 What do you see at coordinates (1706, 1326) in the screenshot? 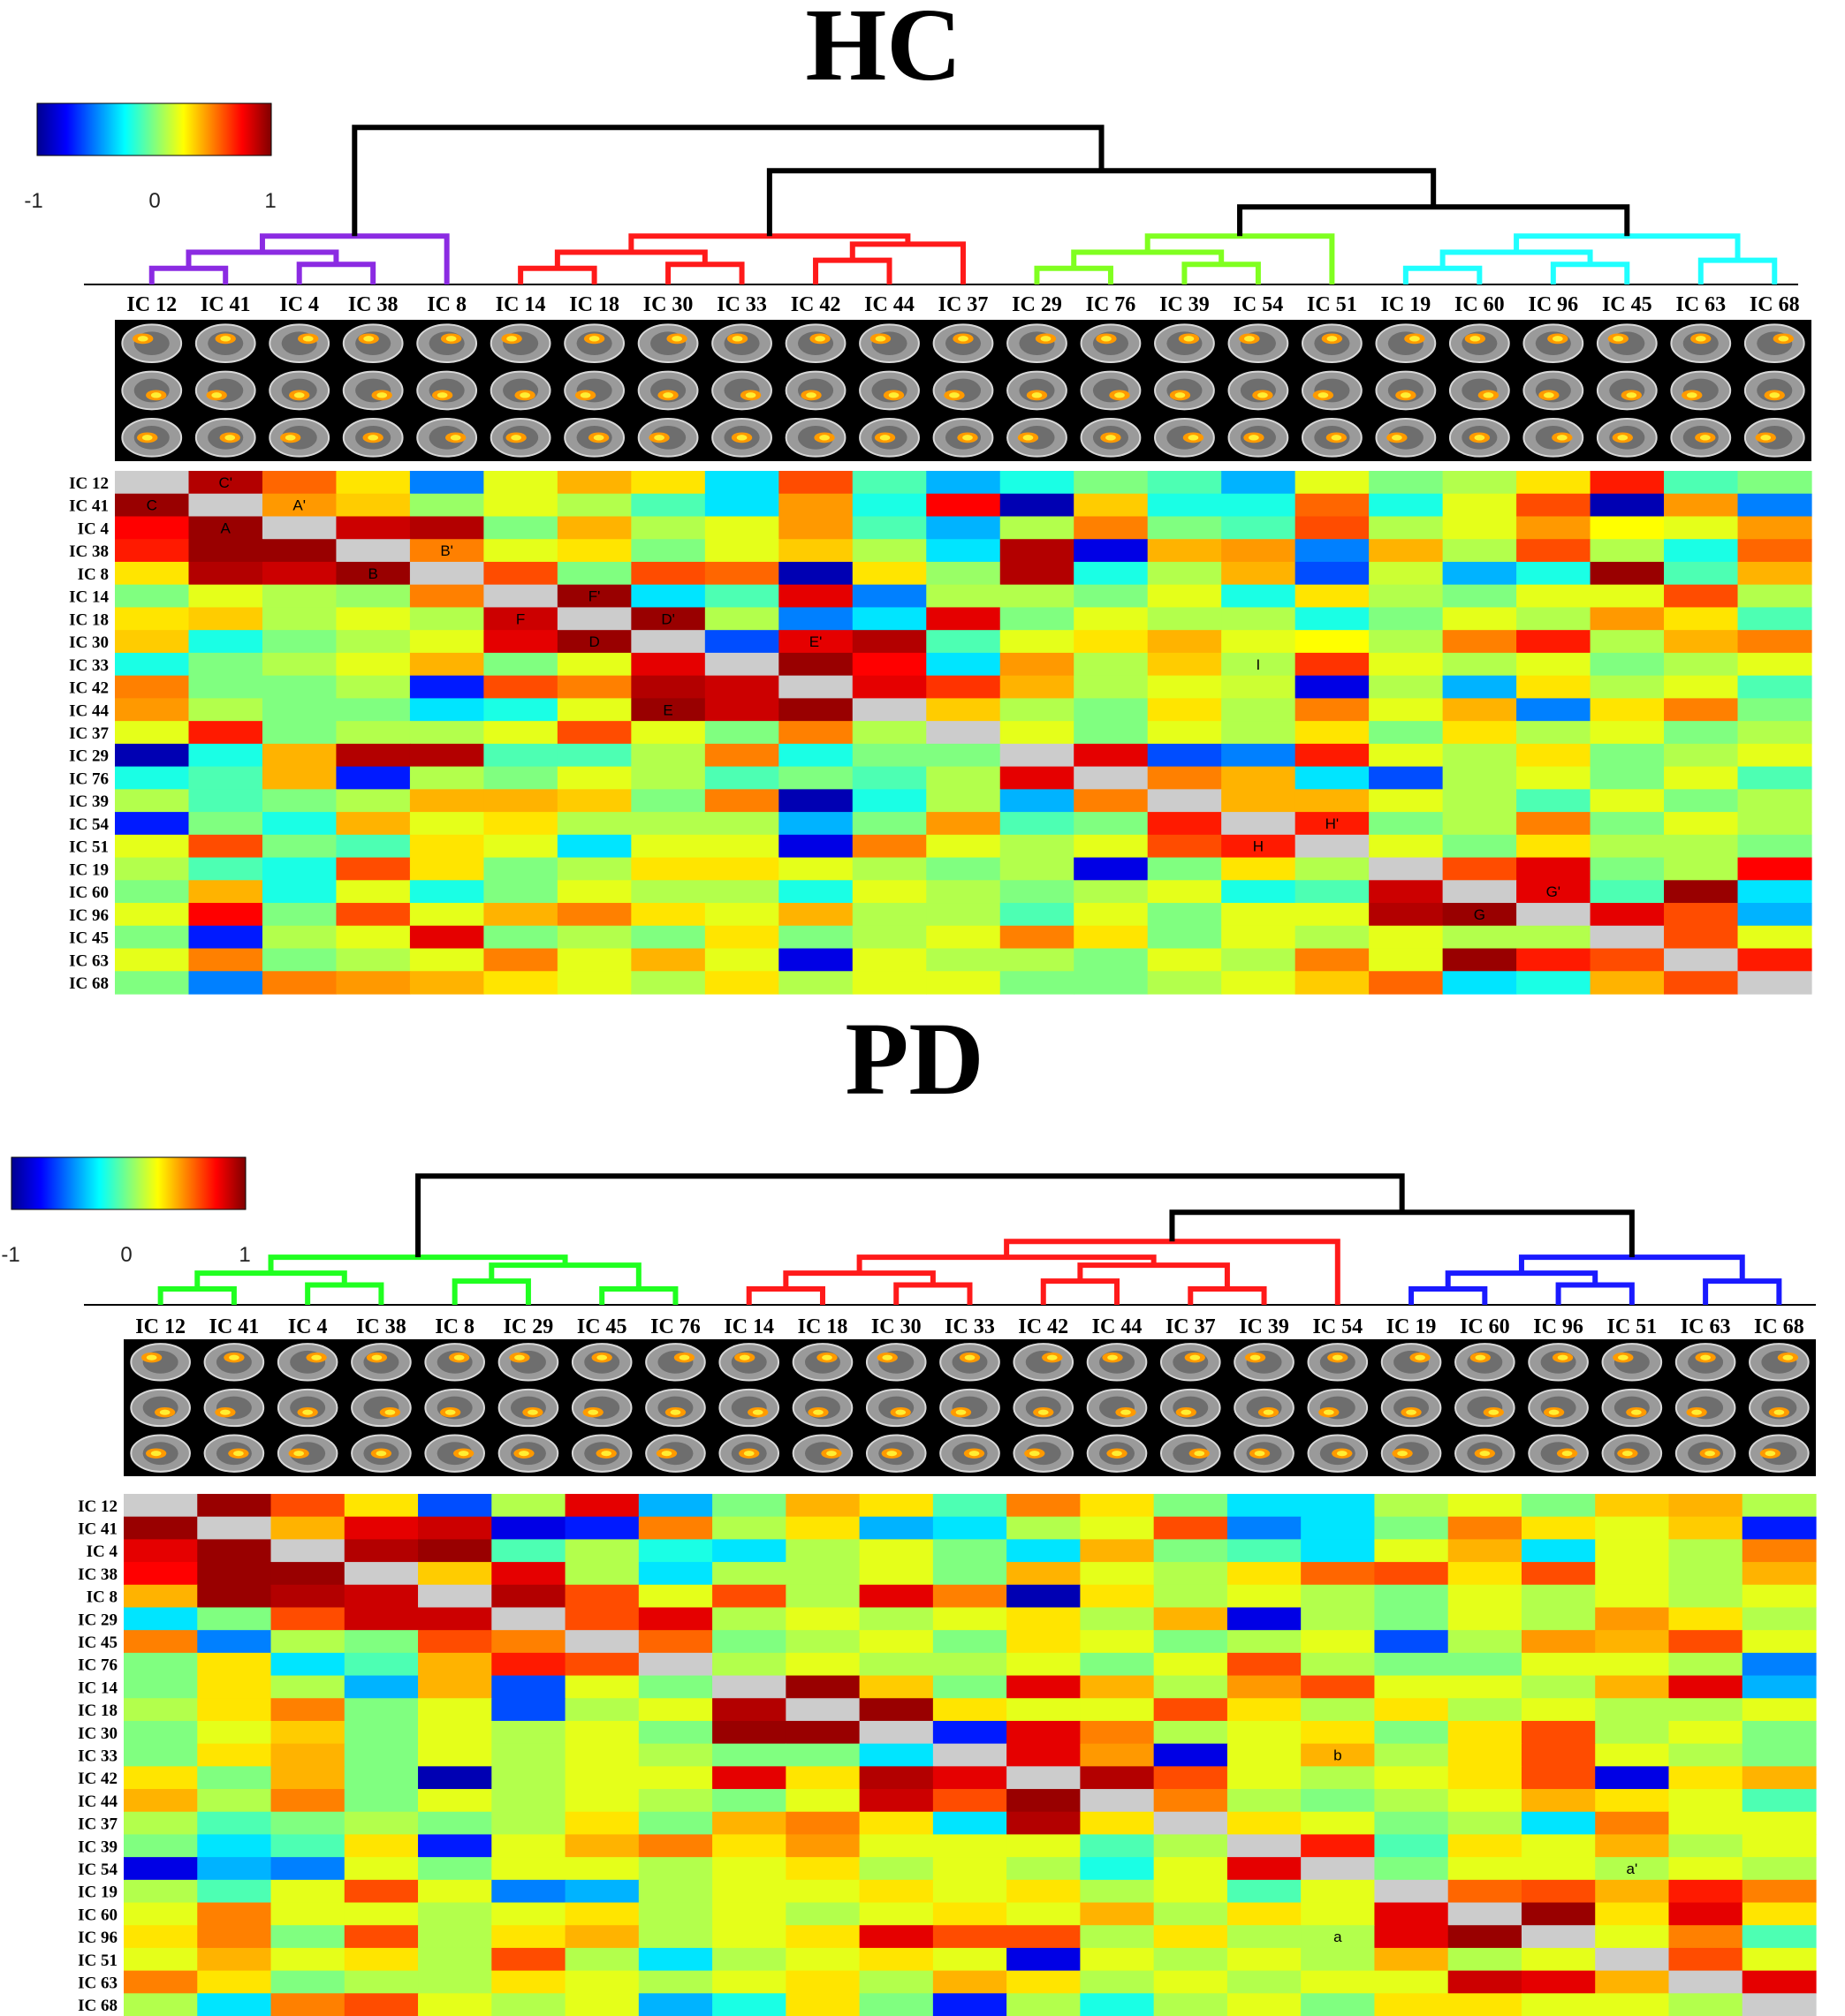
I see `column-label: IC 63` at bounding box center [1706, 1326].